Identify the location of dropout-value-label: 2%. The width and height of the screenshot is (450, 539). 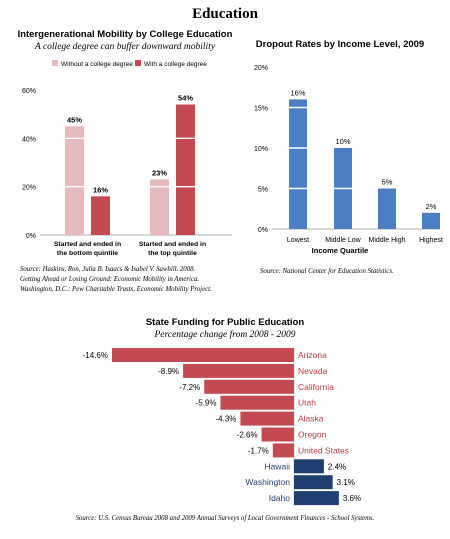
(431, 206).